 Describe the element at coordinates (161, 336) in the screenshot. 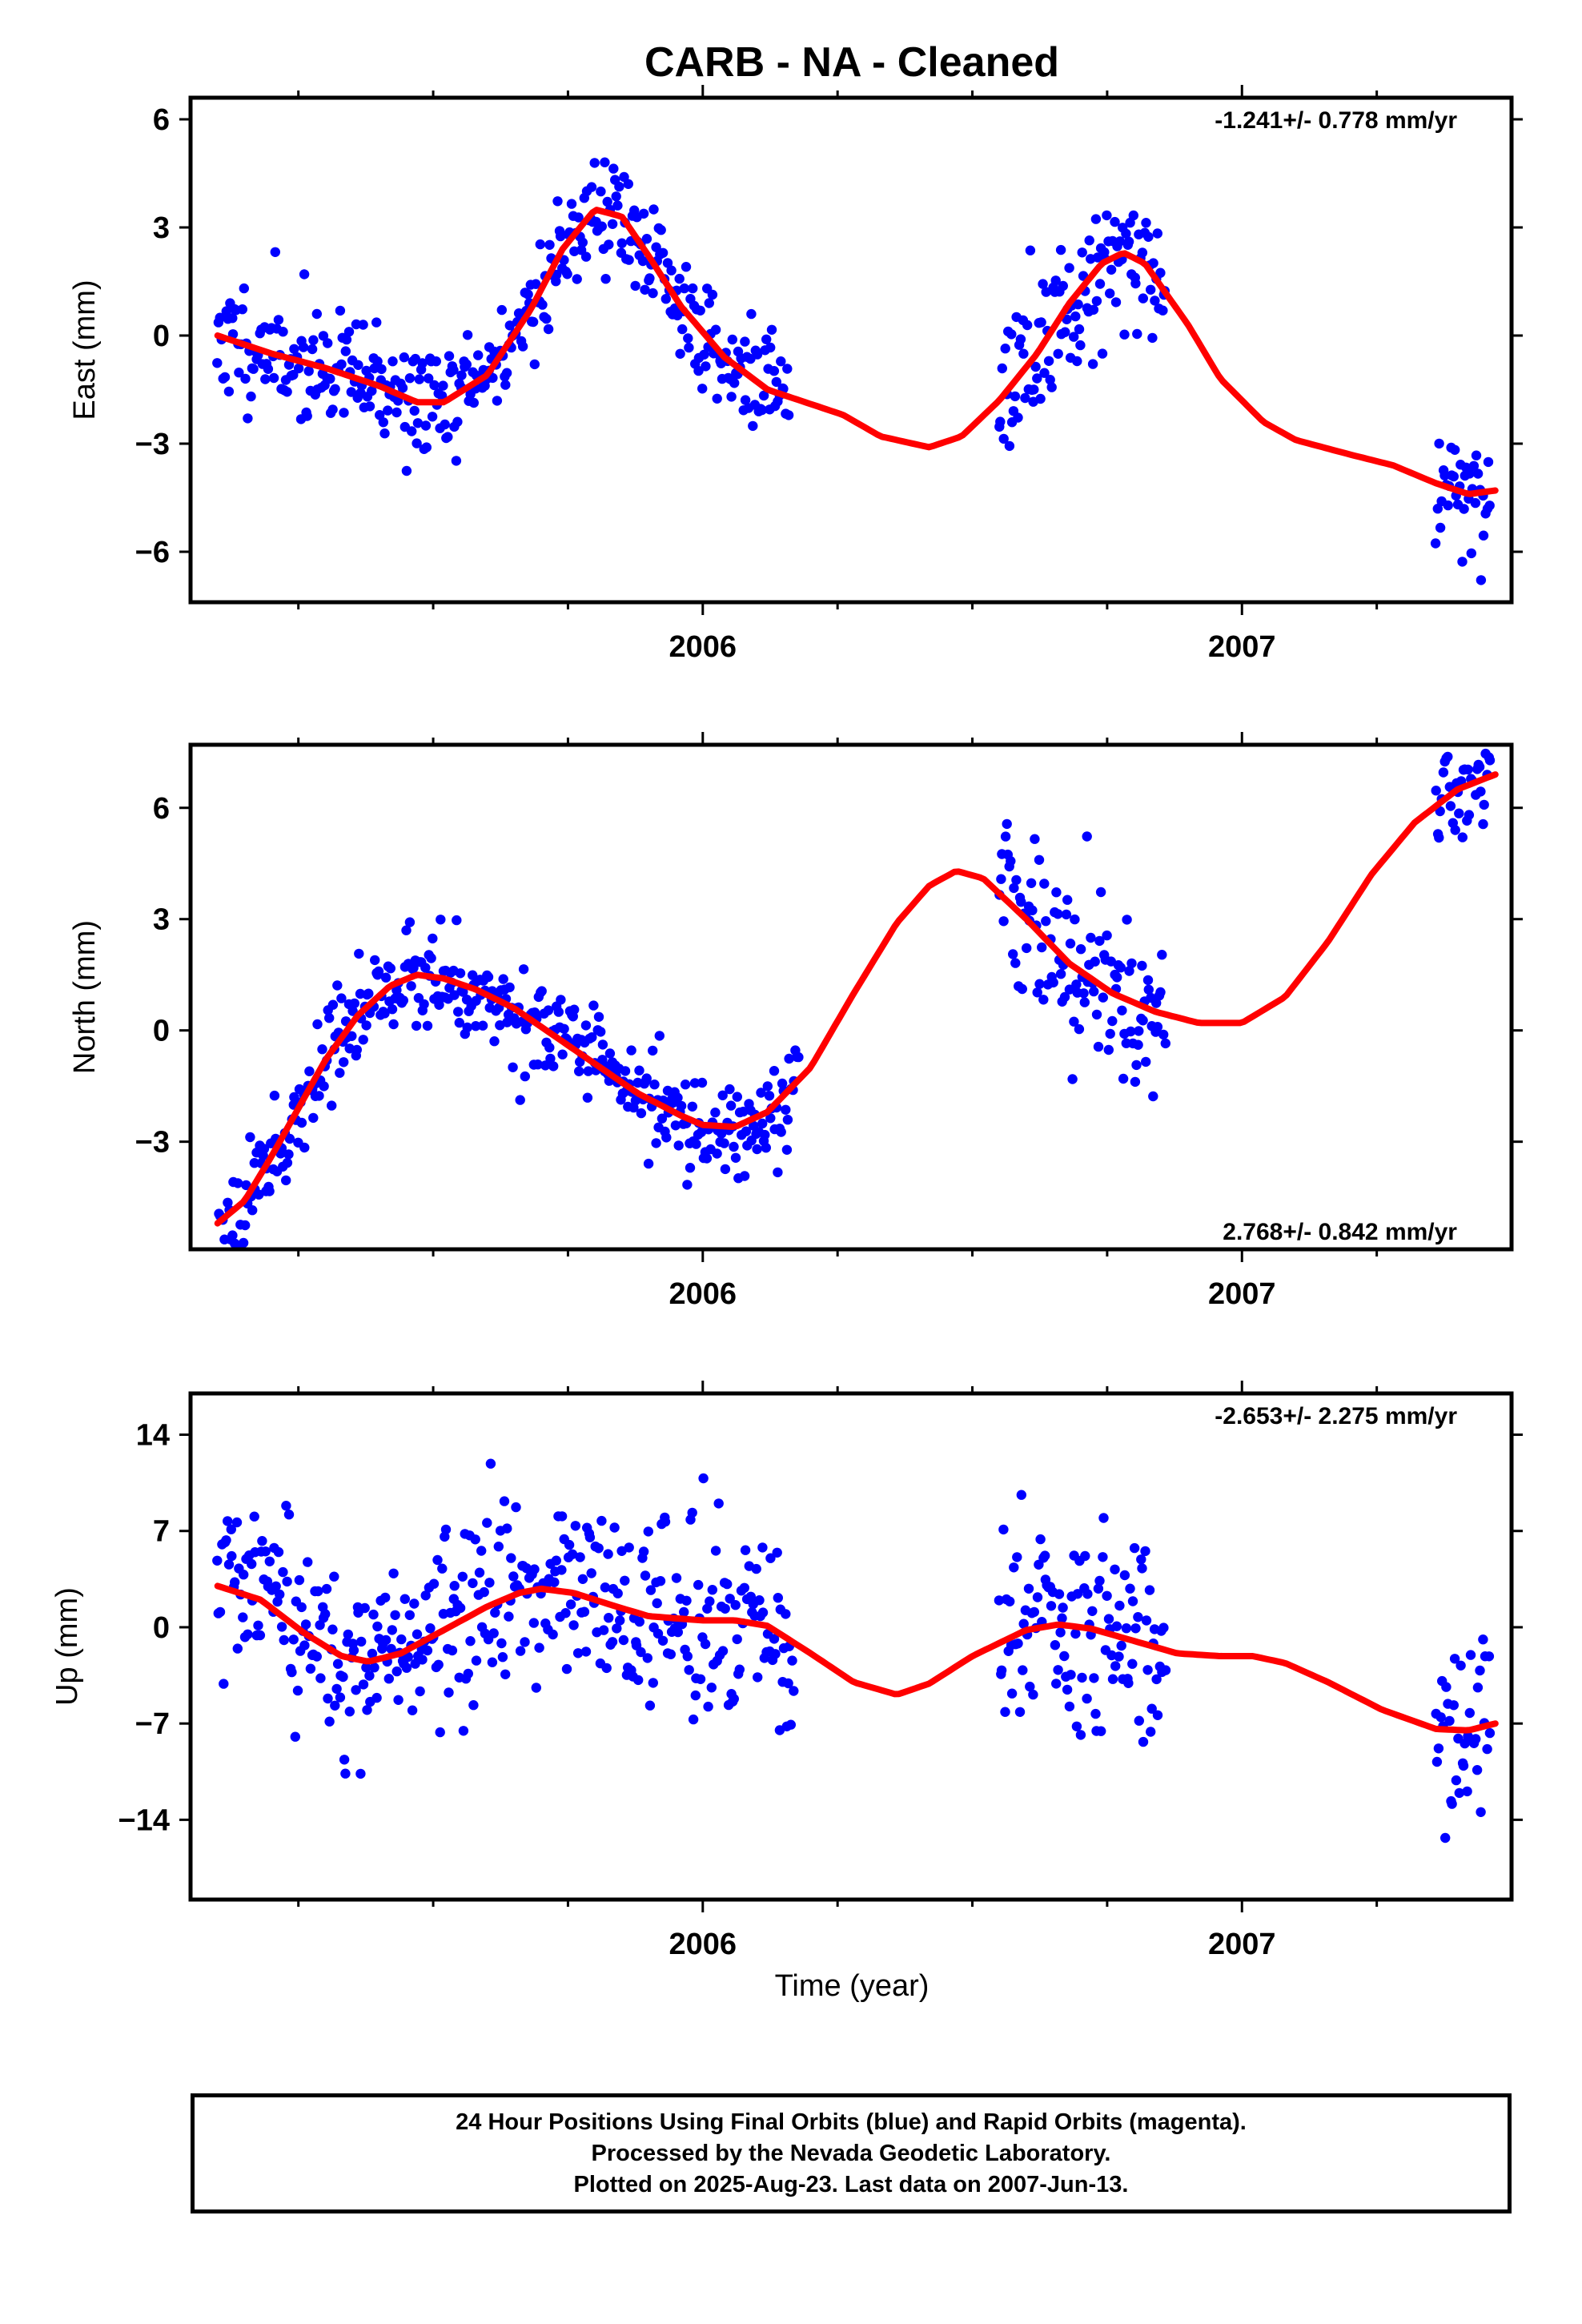

I see `east-y-tick-label: 0` at that location.